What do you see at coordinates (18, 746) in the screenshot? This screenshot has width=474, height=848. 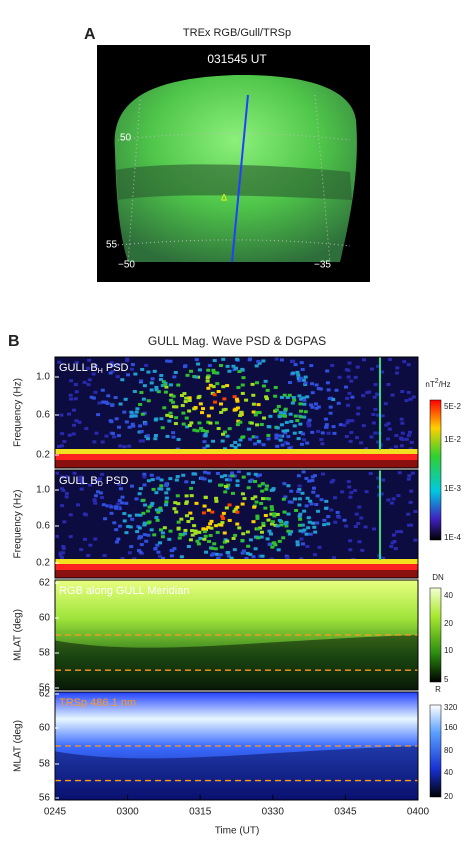 I see `y-axis-label: MLAT (deg)` at bounding box center [18, 746].